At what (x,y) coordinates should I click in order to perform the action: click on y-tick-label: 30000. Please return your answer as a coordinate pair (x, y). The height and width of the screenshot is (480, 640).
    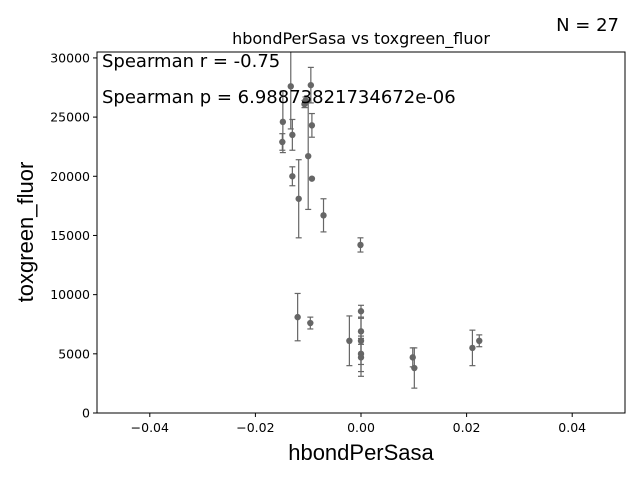
    Looking at the image, I should click on (70, 57).